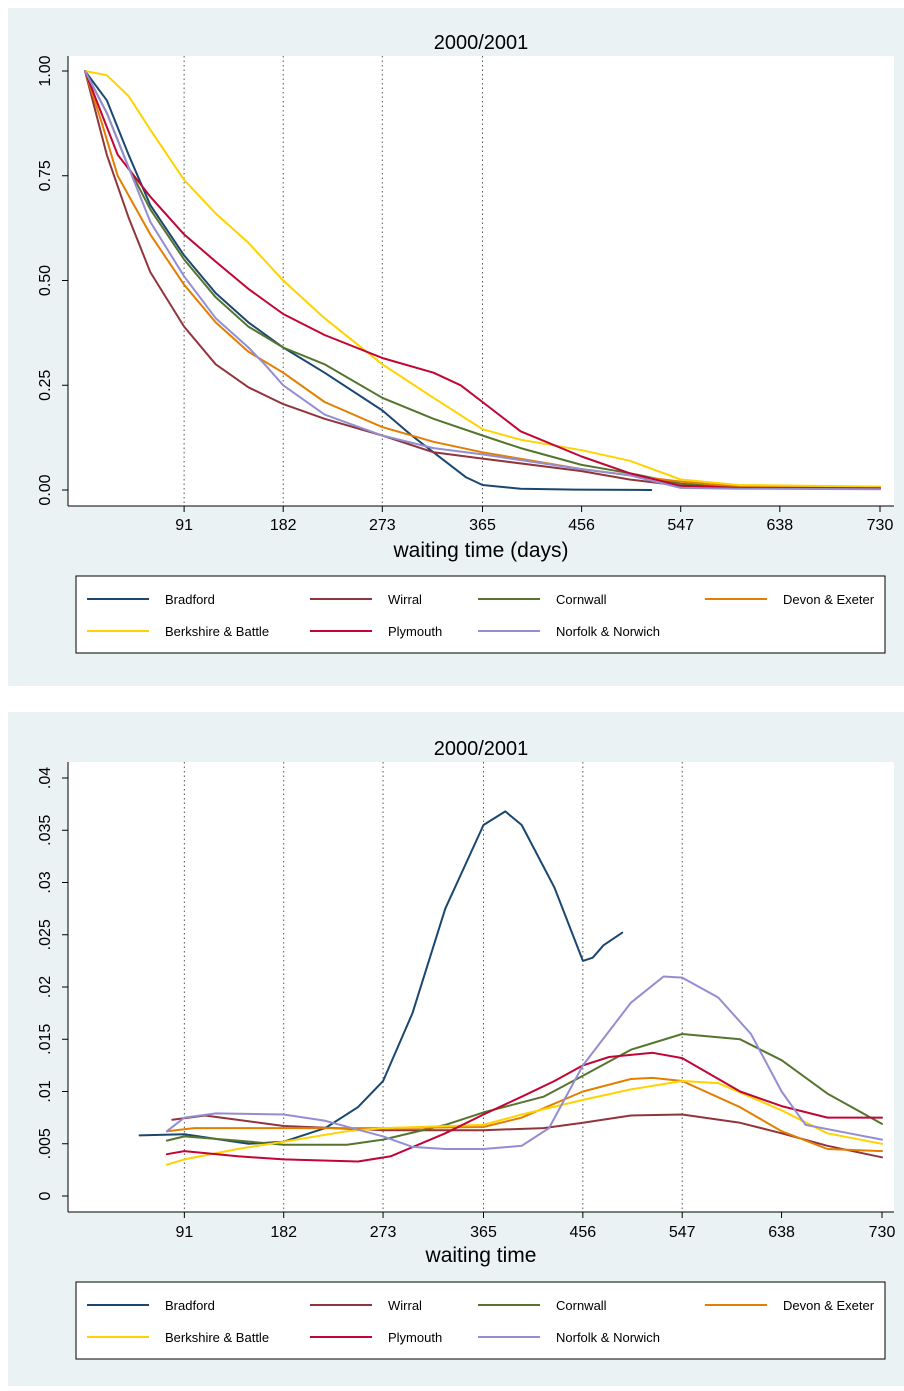 This screenshot has height=1391, width=904. Describe the element at coordinates (527, 1136) in the screenshot. I see `series-line-wirral` at that location.